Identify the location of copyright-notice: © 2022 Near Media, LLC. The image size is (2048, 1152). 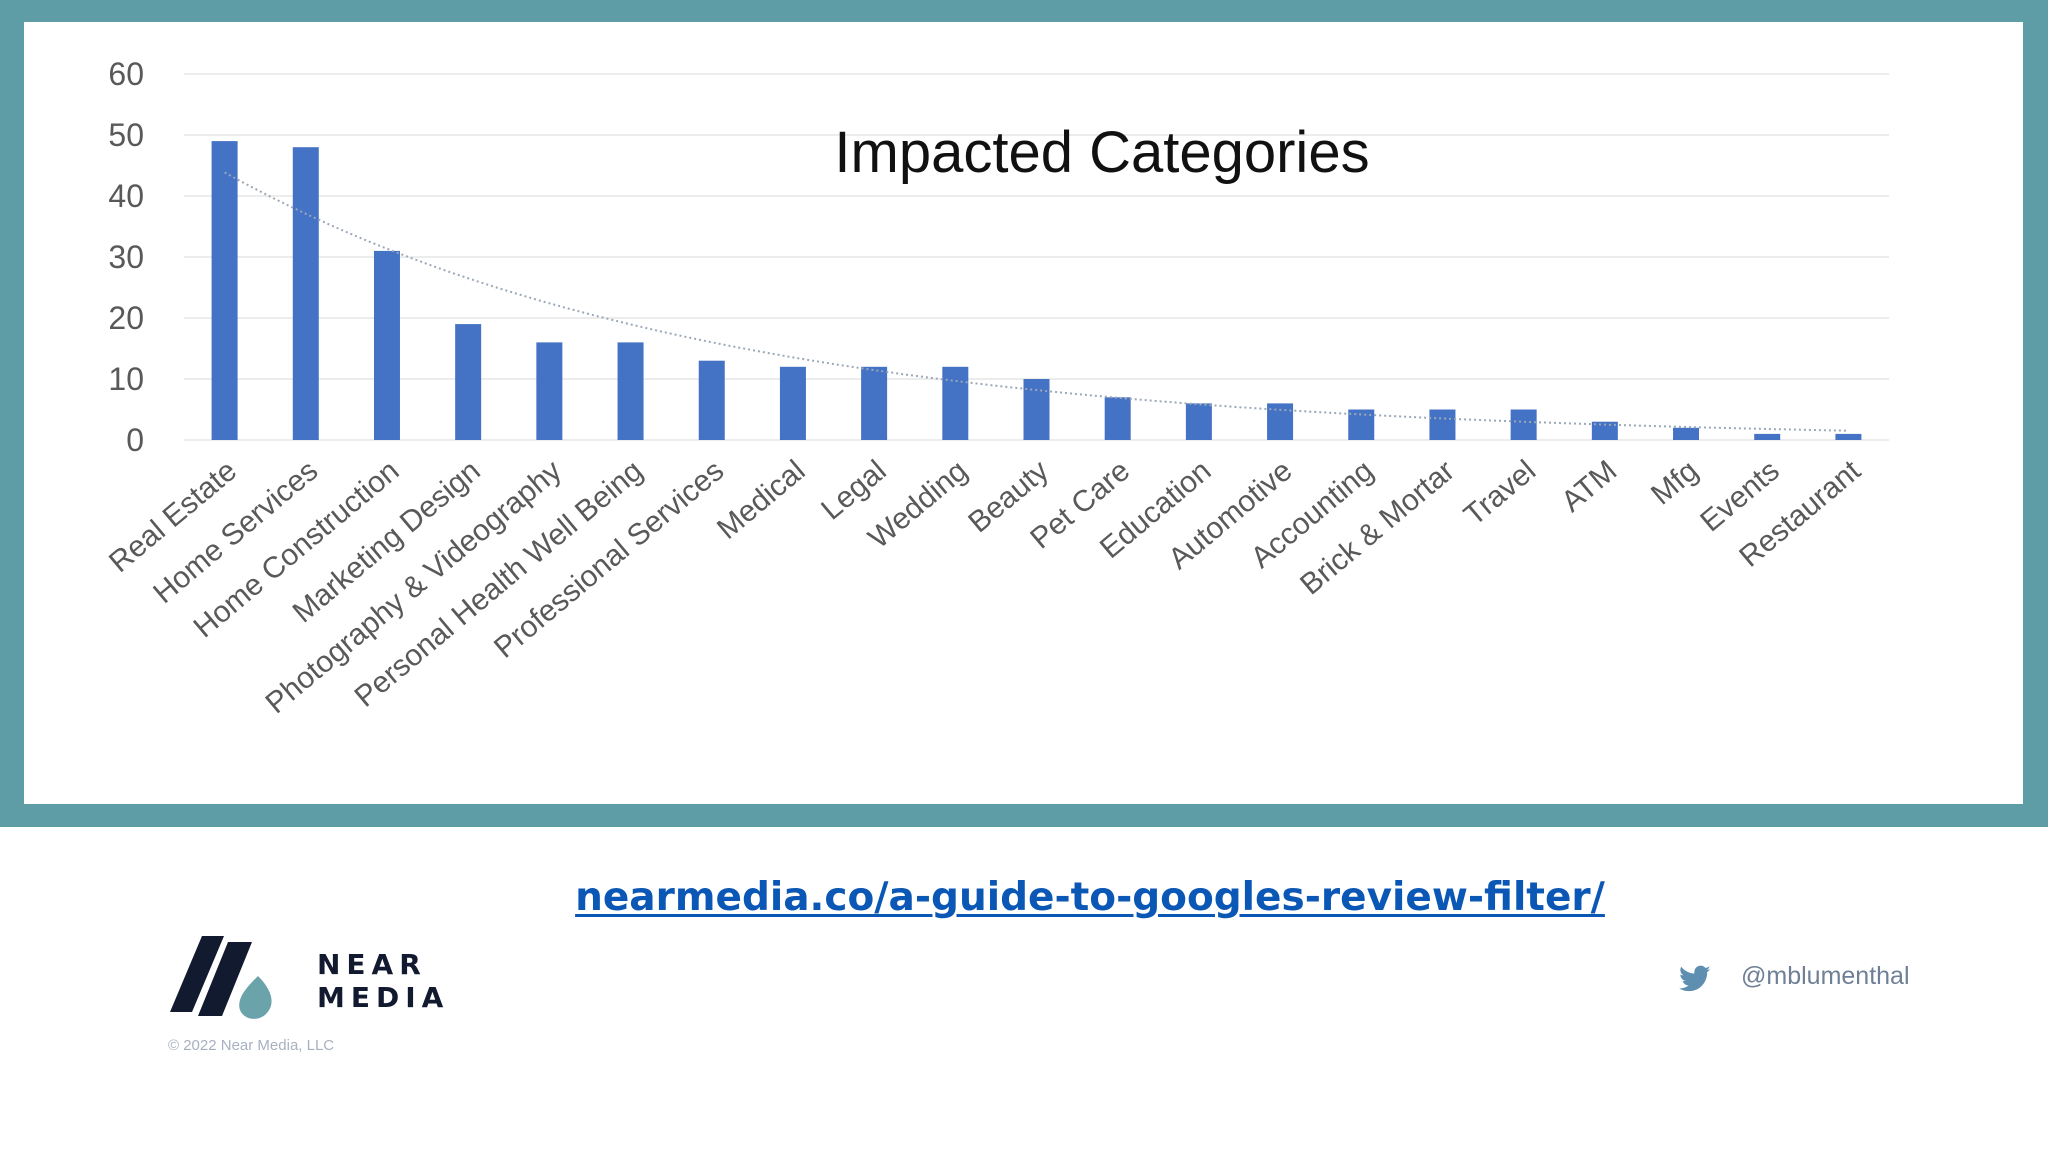
(251, 1045).